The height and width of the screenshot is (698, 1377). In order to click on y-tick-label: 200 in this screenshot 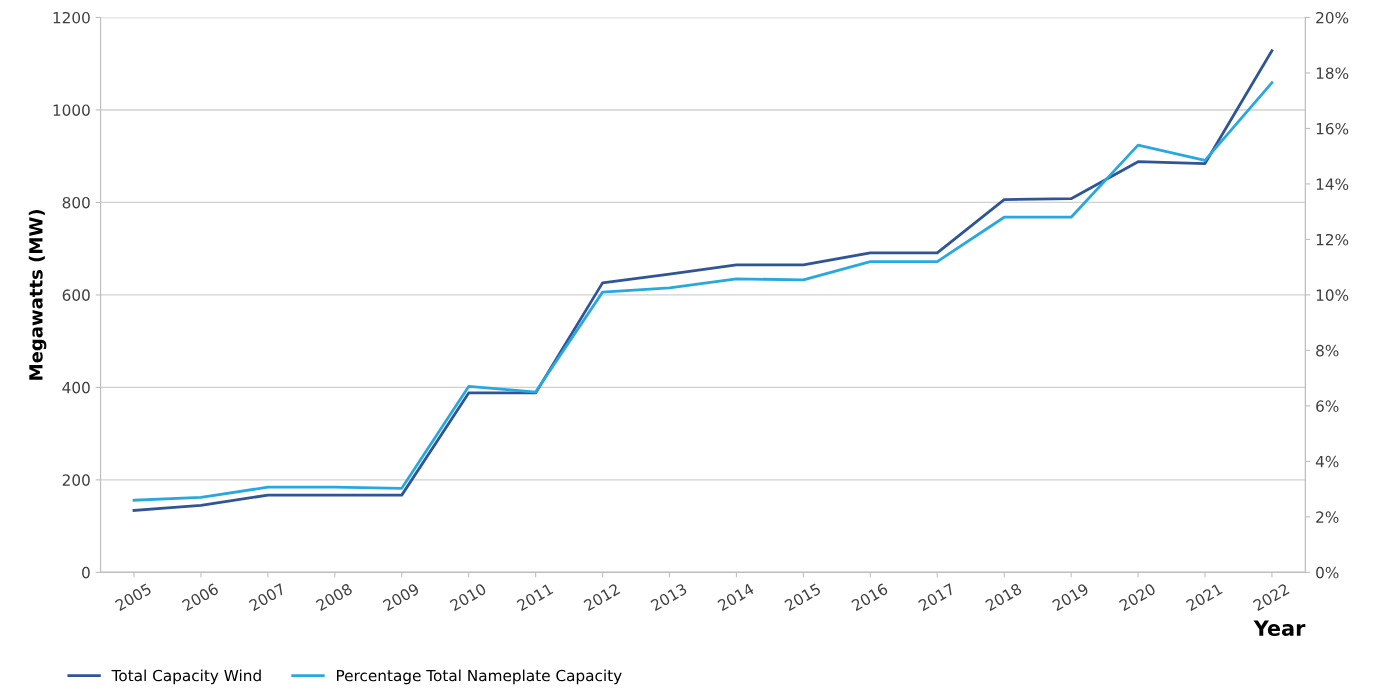, I will do `click(76, 480)`.